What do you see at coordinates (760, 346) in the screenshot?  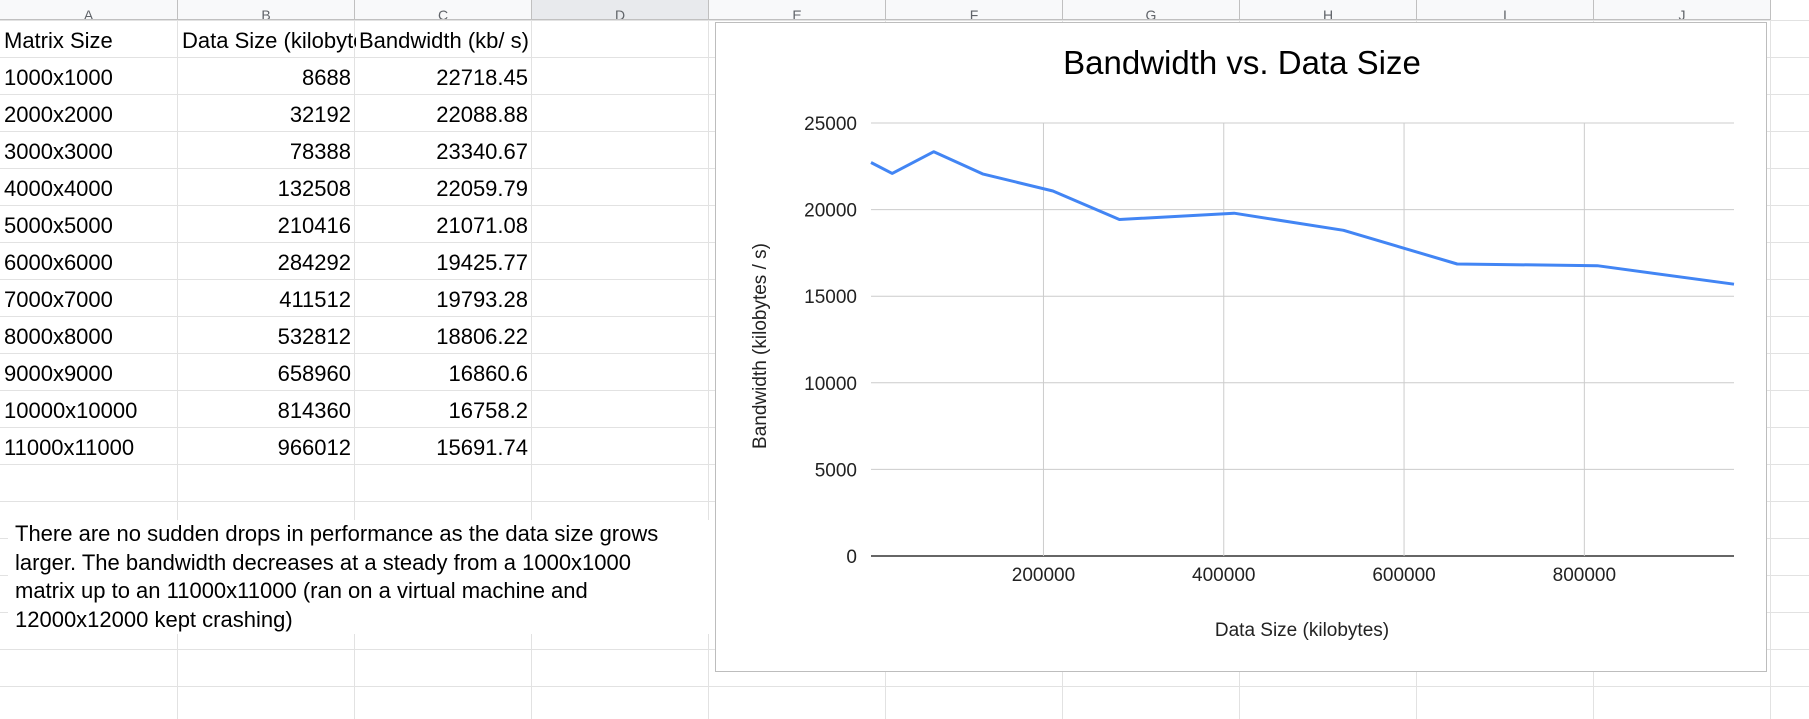 I see `y-axis-label: Bandwidth (kilobytes / s)` at bounding box center [760, 346].